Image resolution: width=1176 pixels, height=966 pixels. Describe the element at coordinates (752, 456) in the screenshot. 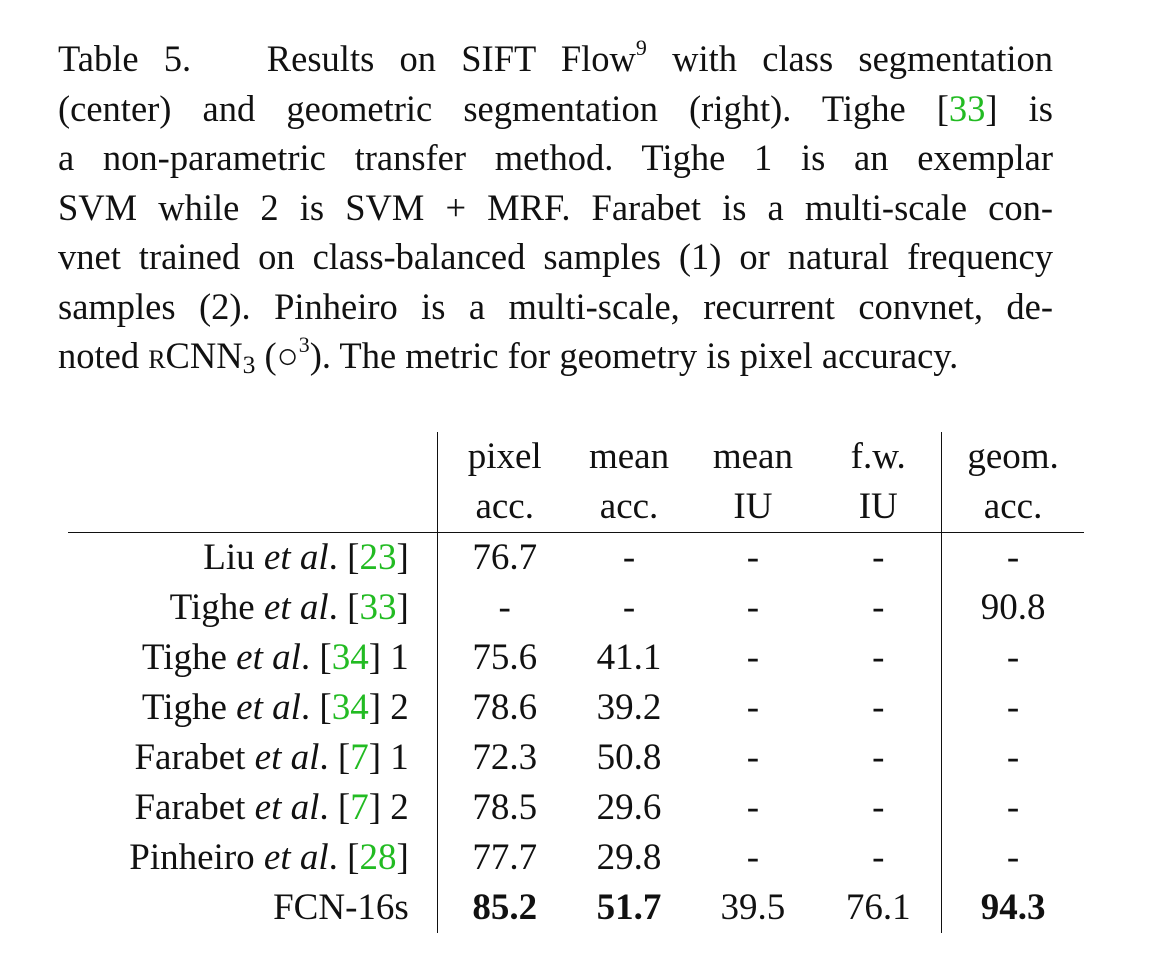

I see `header-mean-iu-top: mean` at that location.